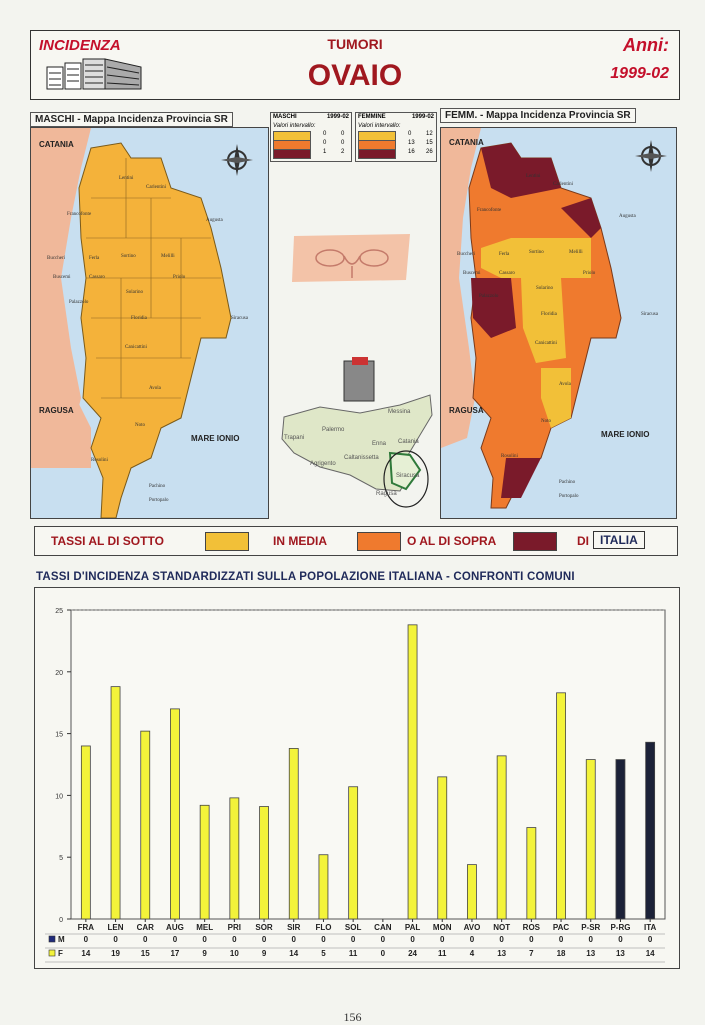  Describe the element at coordinates (379, 444) in the screenshot. I see `city-label: Enna` at that location.